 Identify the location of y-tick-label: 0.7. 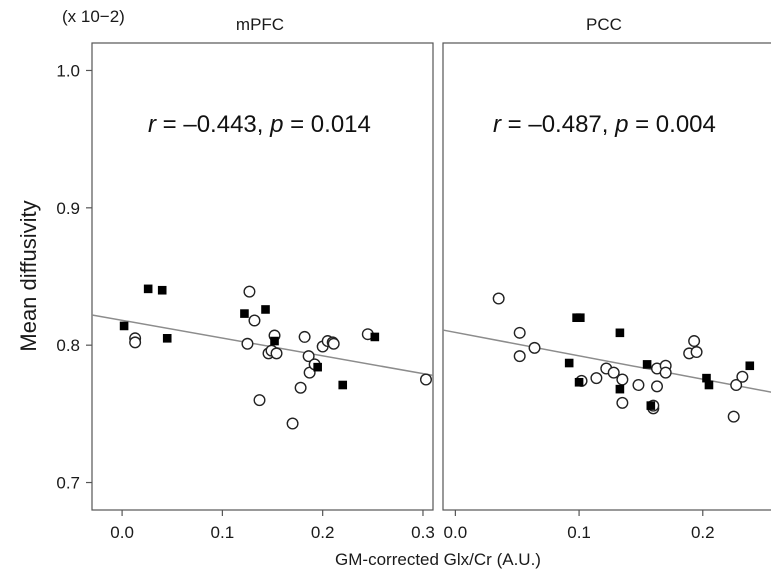
(68, 483).